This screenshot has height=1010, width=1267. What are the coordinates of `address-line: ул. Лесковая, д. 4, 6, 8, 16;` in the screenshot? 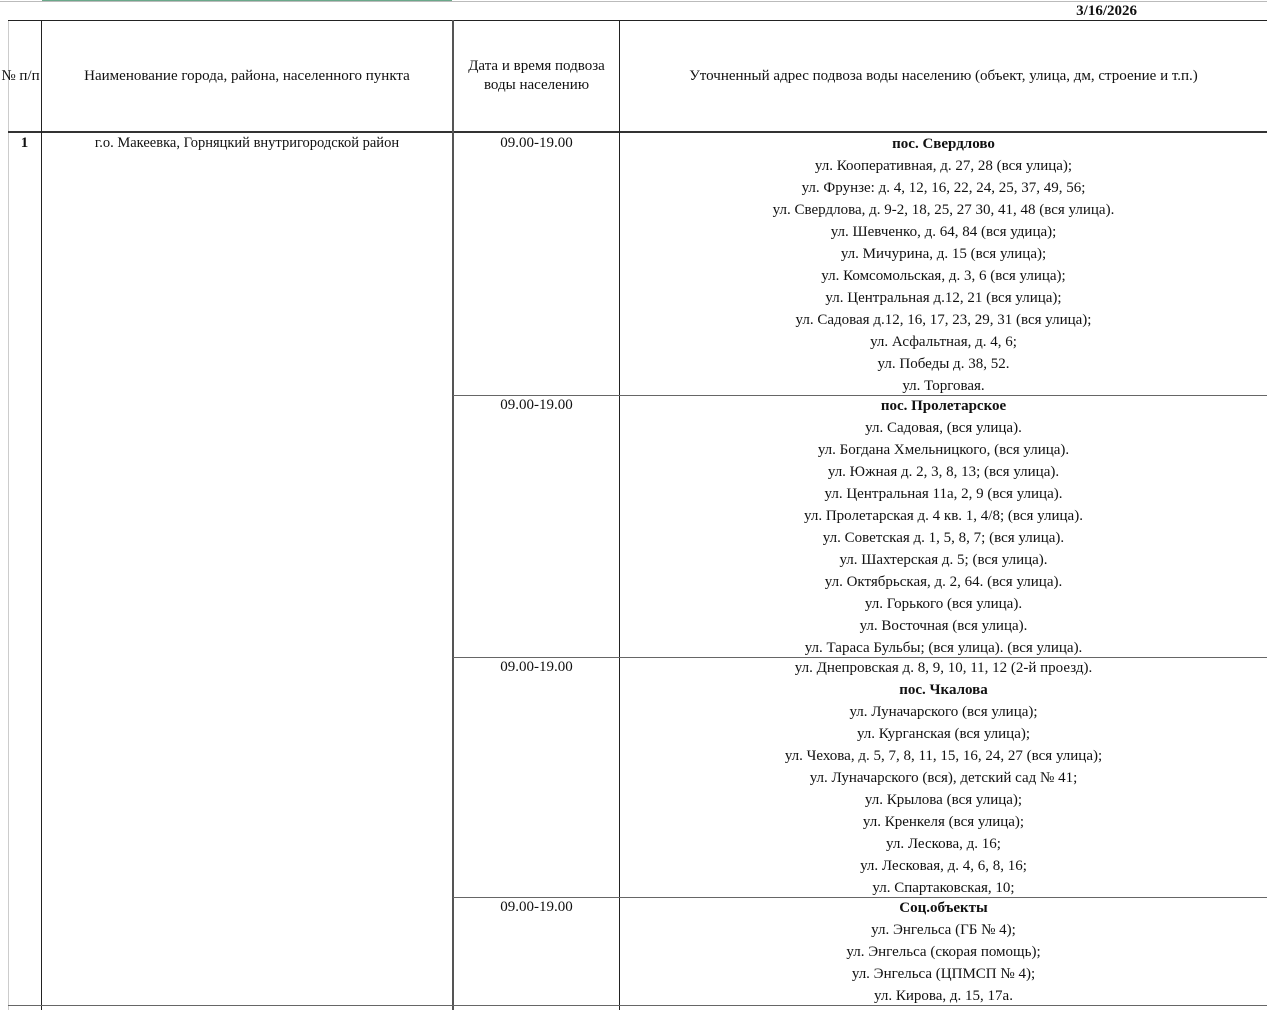 It's located at (943, 866).